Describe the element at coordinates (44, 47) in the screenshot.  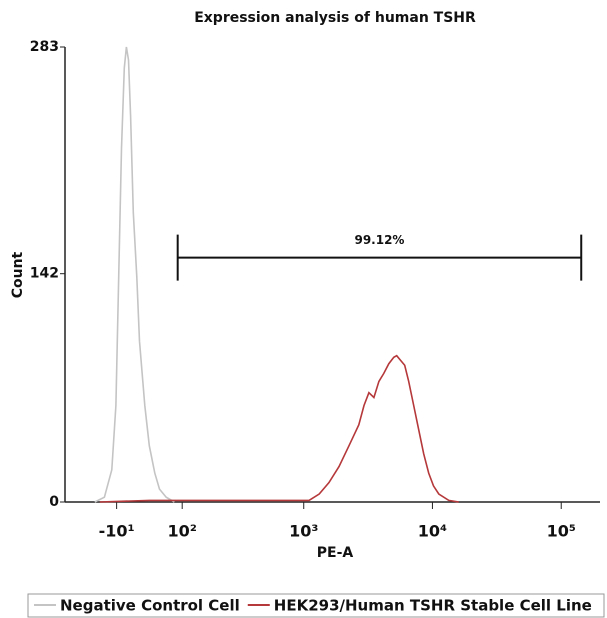
I see `y-tick-label: 283` at that location.